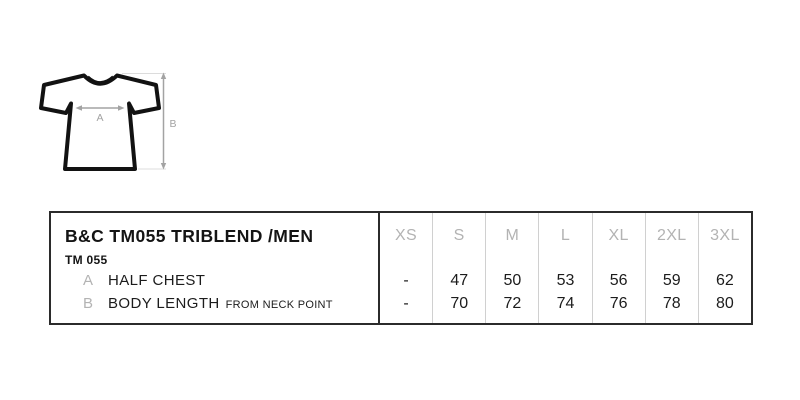 The width and height of the screenshot is (800, 400). Describe the element at coordinates (724, 268) in the screenshot. I see `size-column-3xl: 3XL 62 80` at that location.